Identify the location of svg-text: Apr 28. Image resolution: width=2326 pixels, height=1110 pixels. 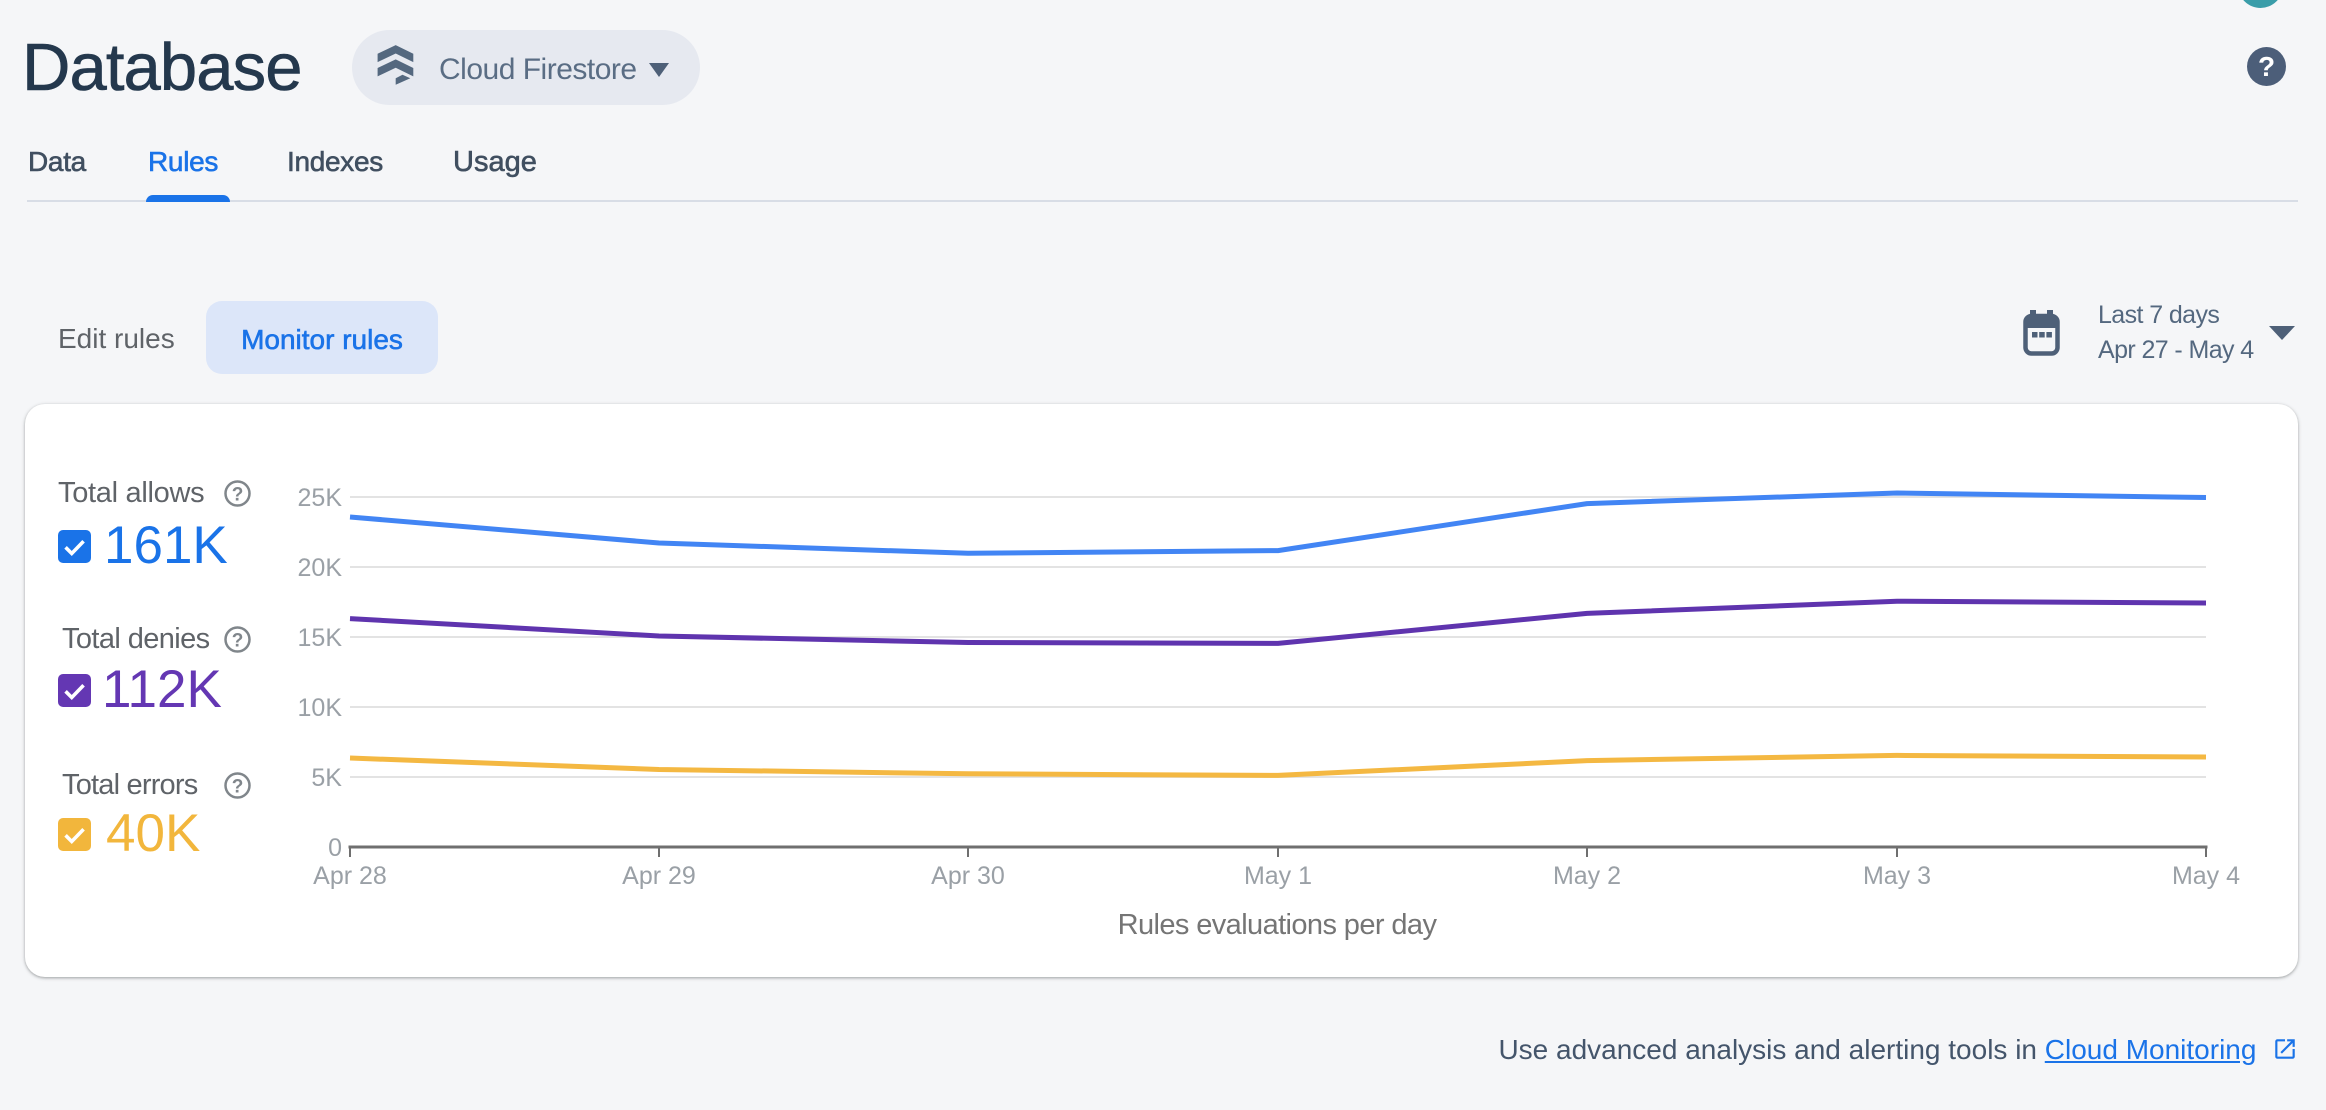
(350, 876).